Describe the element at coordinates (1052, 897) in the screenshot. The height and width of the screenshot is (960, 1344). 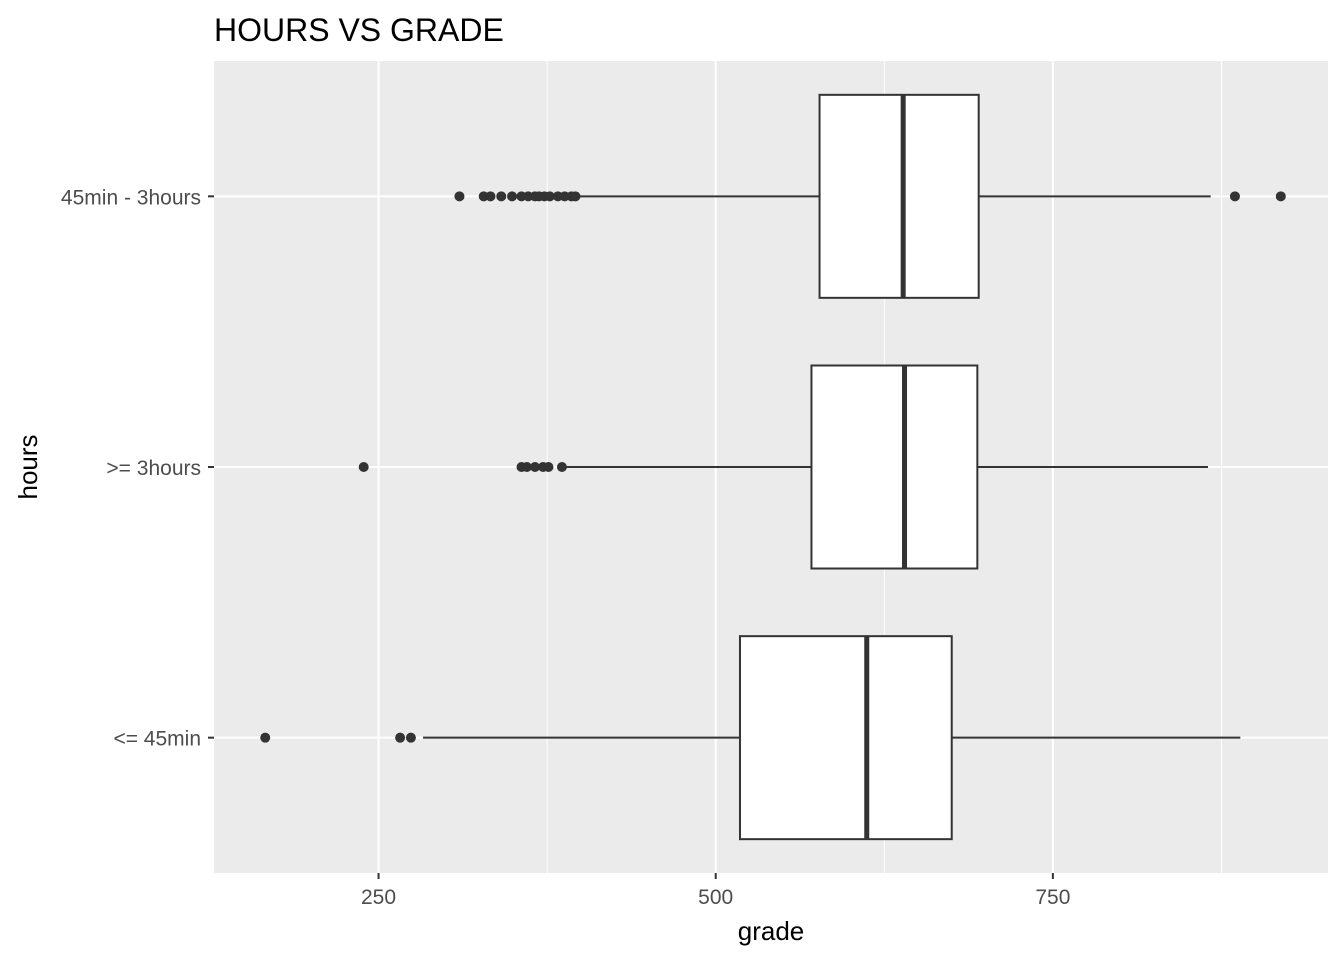
I see `x-tick-label: 750` at that location.